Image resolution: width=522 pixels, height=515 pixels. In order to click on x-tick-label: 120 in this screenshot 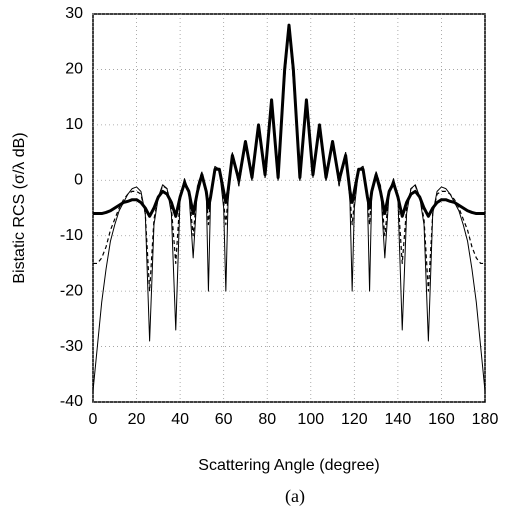, I will do `click(354, 419)`.